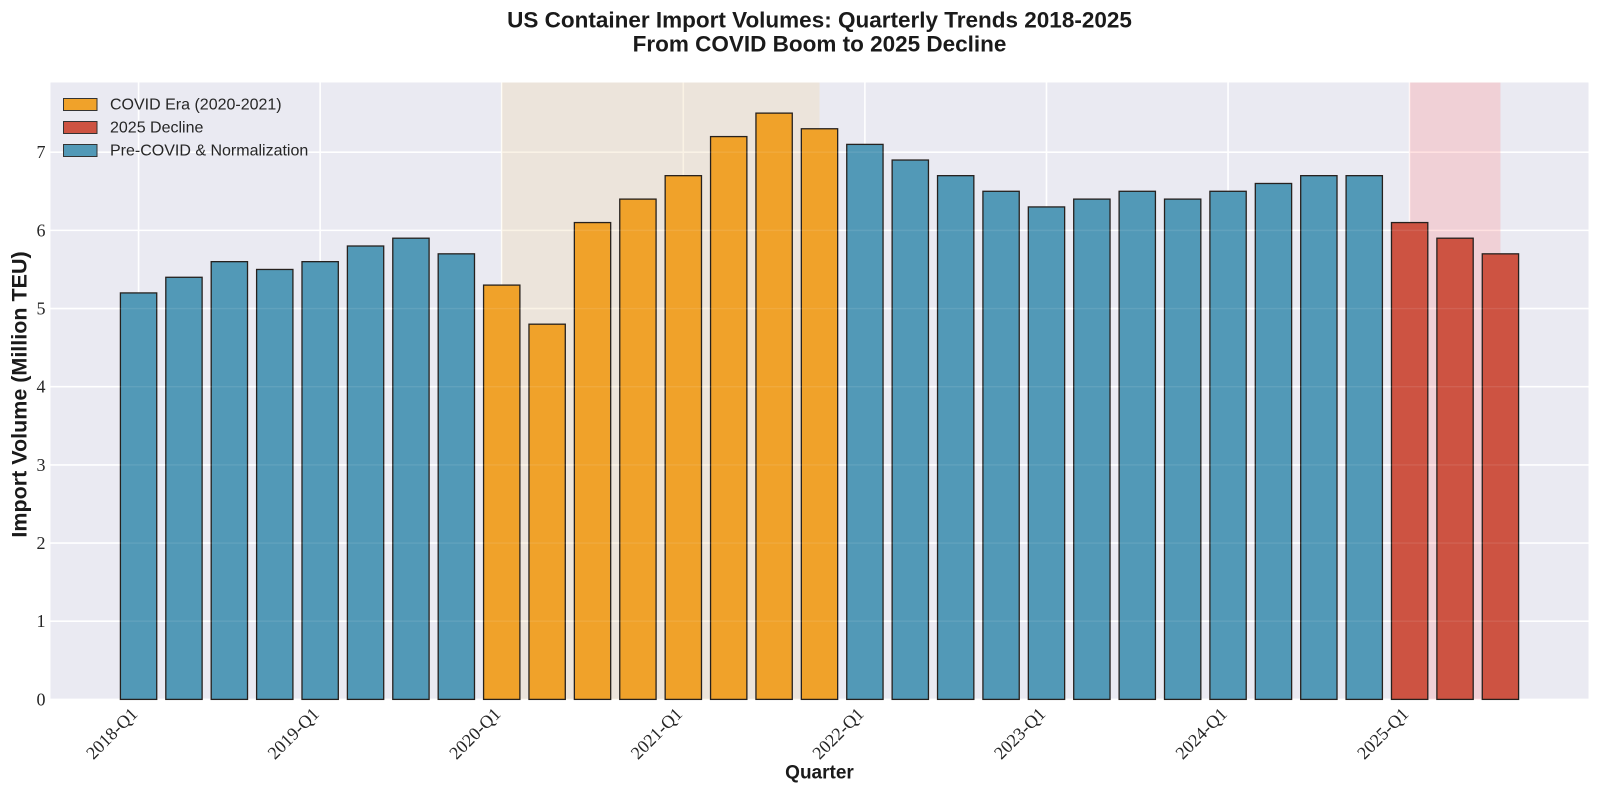 This screenshot has width=1600, height=801. Describe the element at coordinates (41, 621) in the screenshot. I see `svg-text: 1` at that location.